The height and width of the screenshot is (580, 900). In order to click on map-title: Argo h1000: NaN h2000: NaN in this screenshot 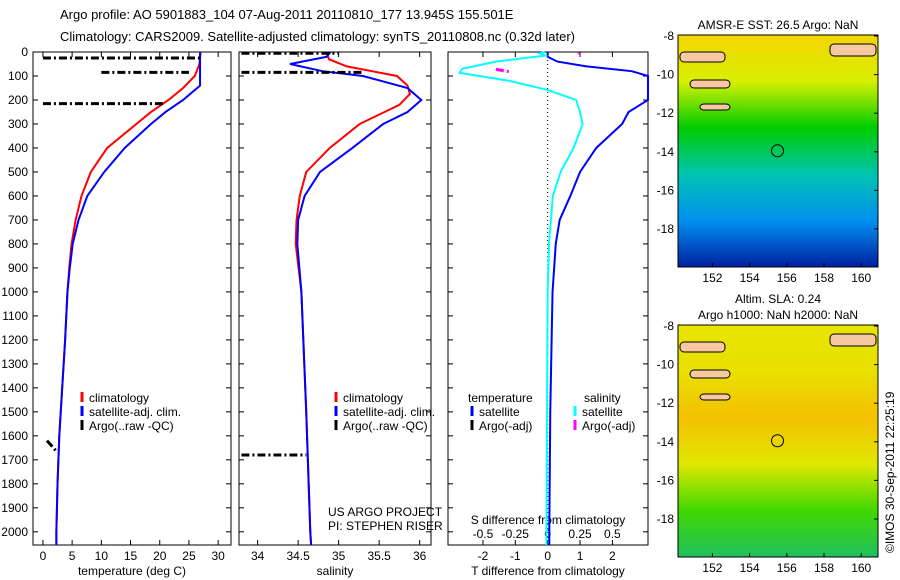, I will do `click(778, 315)`.